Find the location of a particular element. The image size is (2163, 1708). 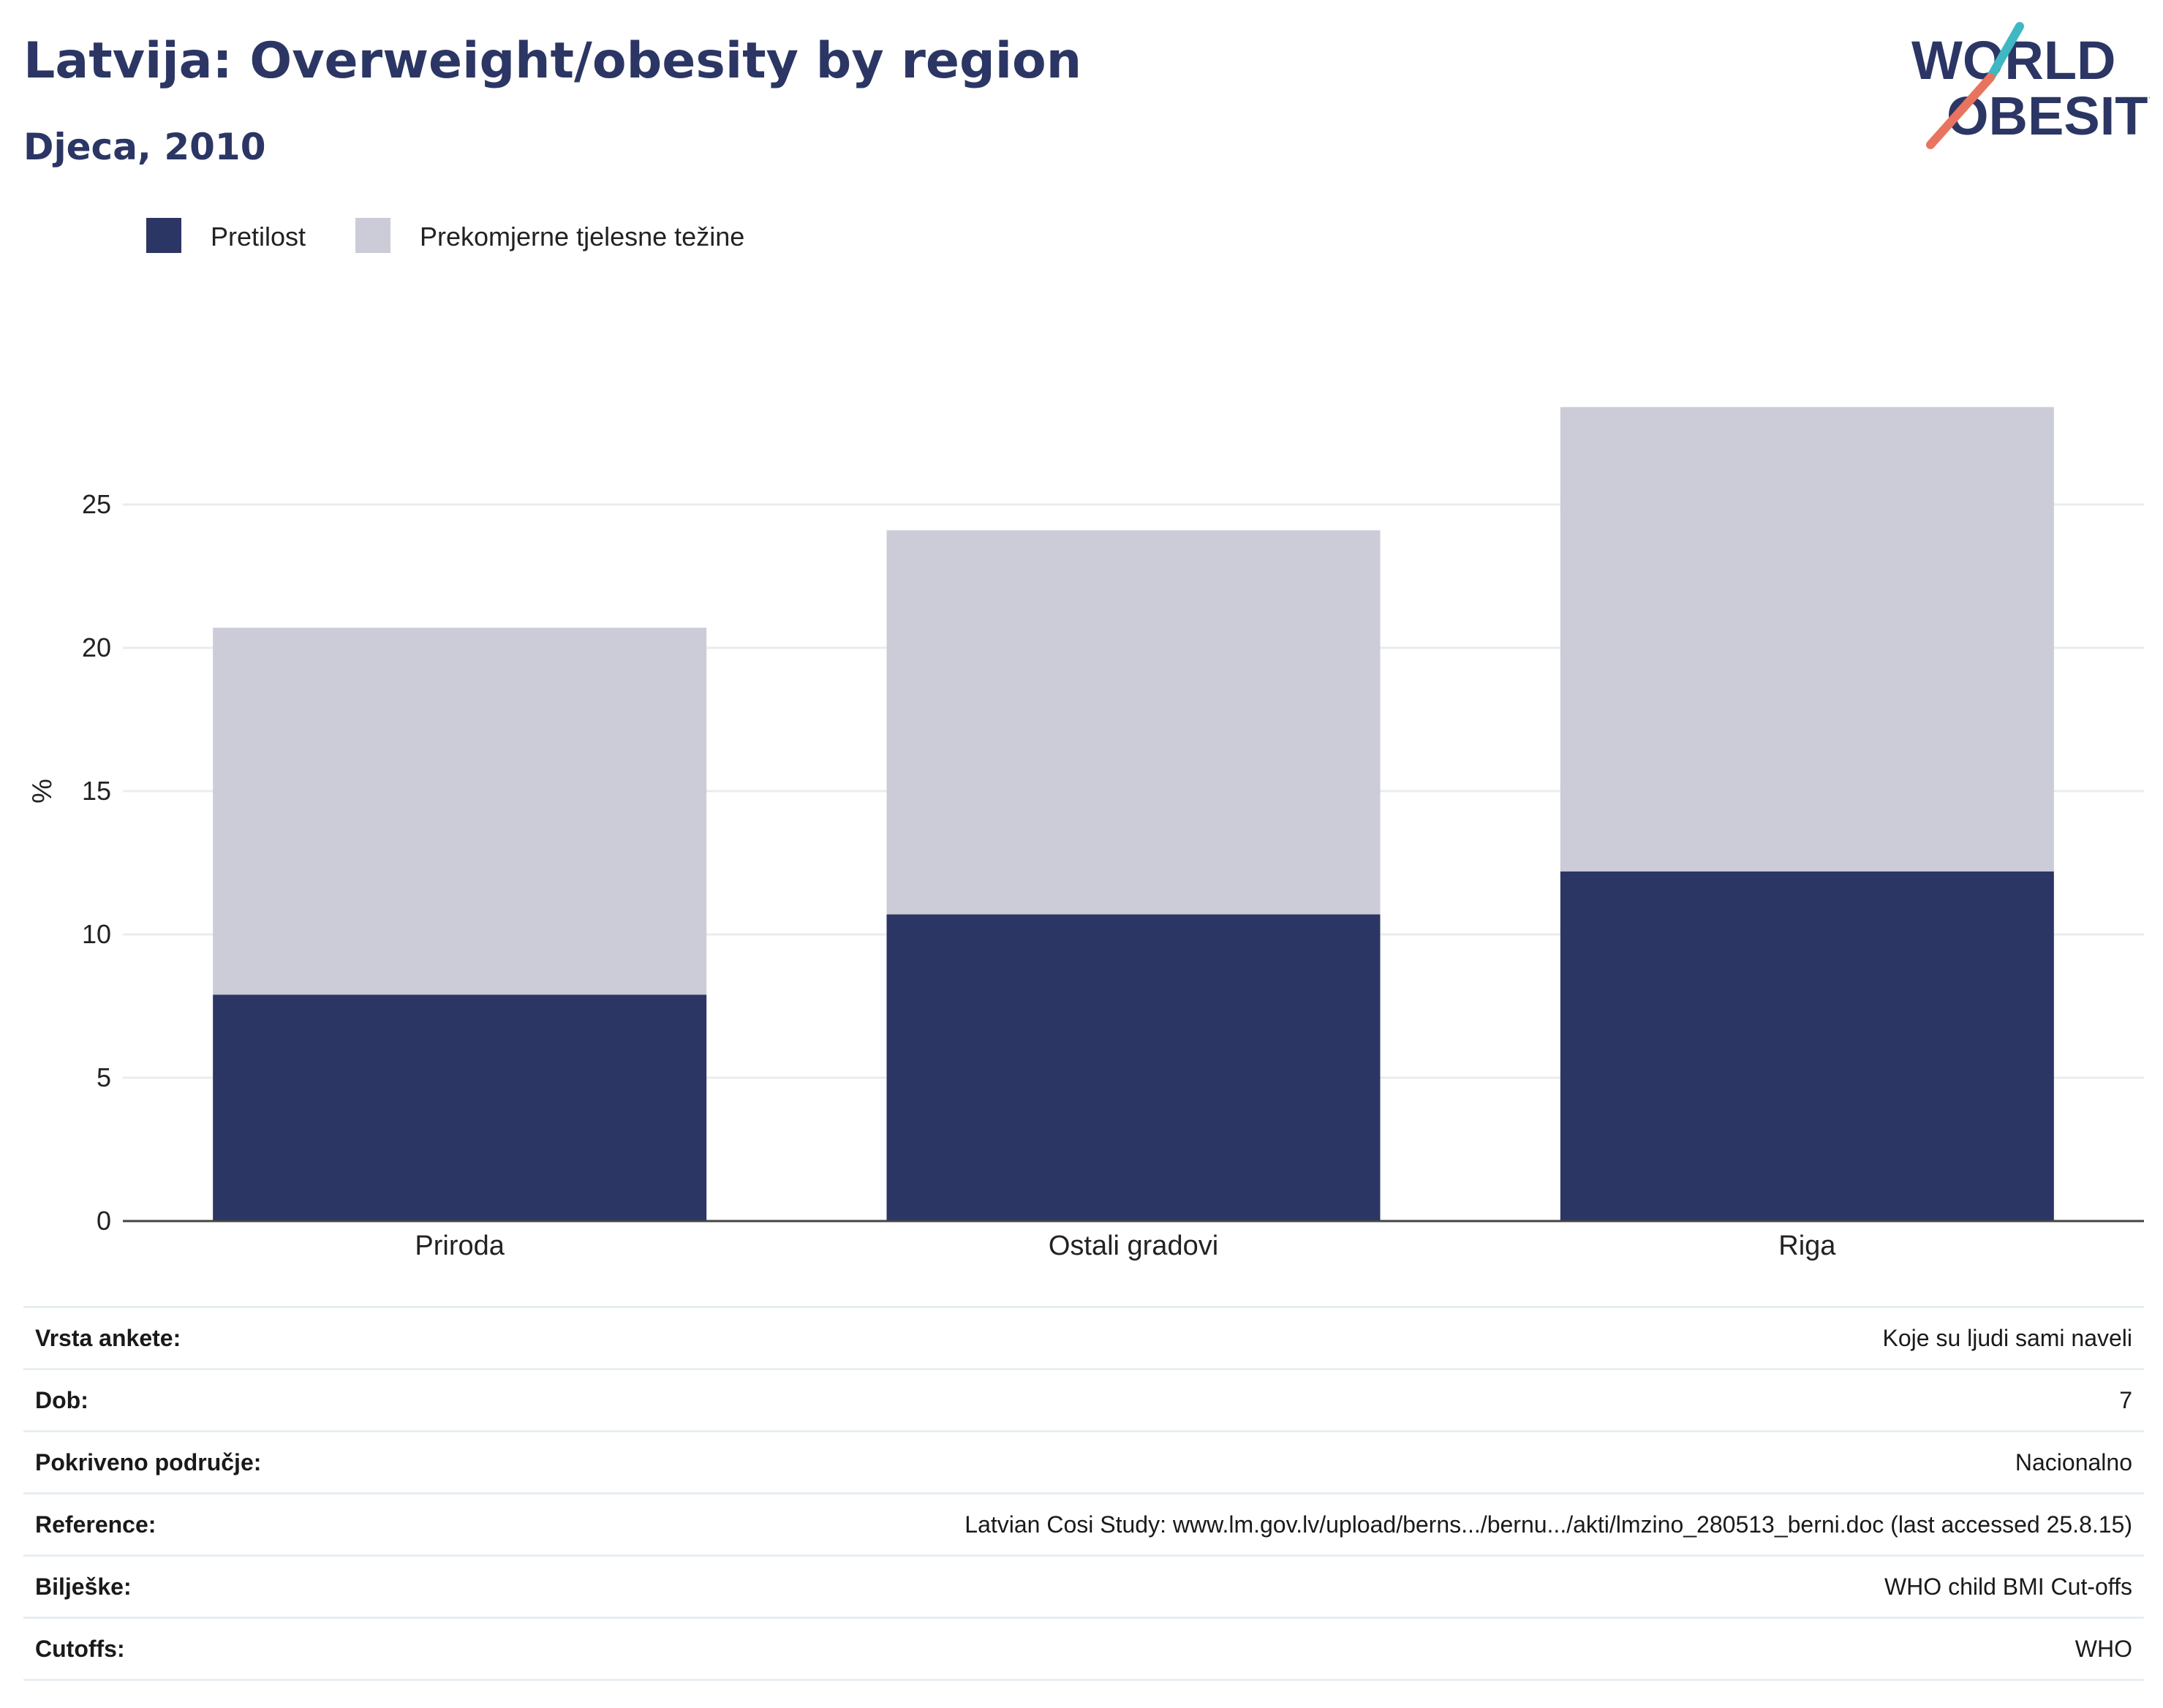

chart-title: Latvija: Overweight/obesity by region is located at coordinates (553, 61).